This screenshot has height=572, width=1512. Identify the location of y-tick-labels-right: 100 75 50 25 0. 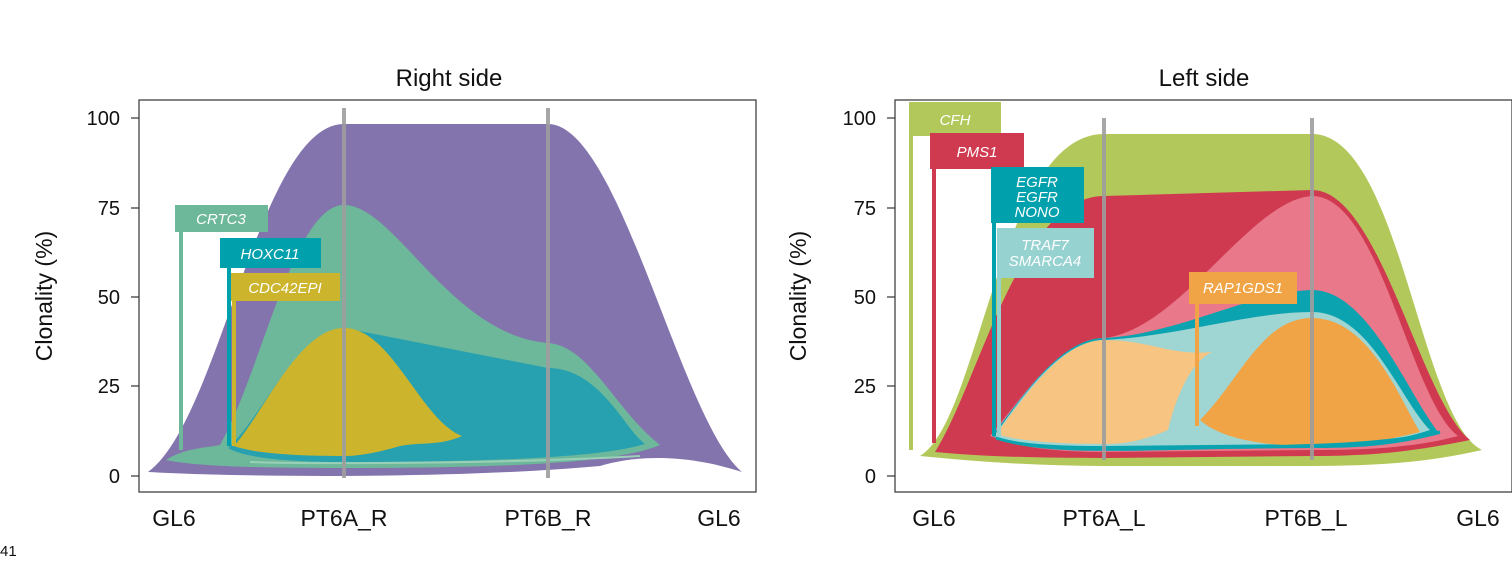
(103, 298).